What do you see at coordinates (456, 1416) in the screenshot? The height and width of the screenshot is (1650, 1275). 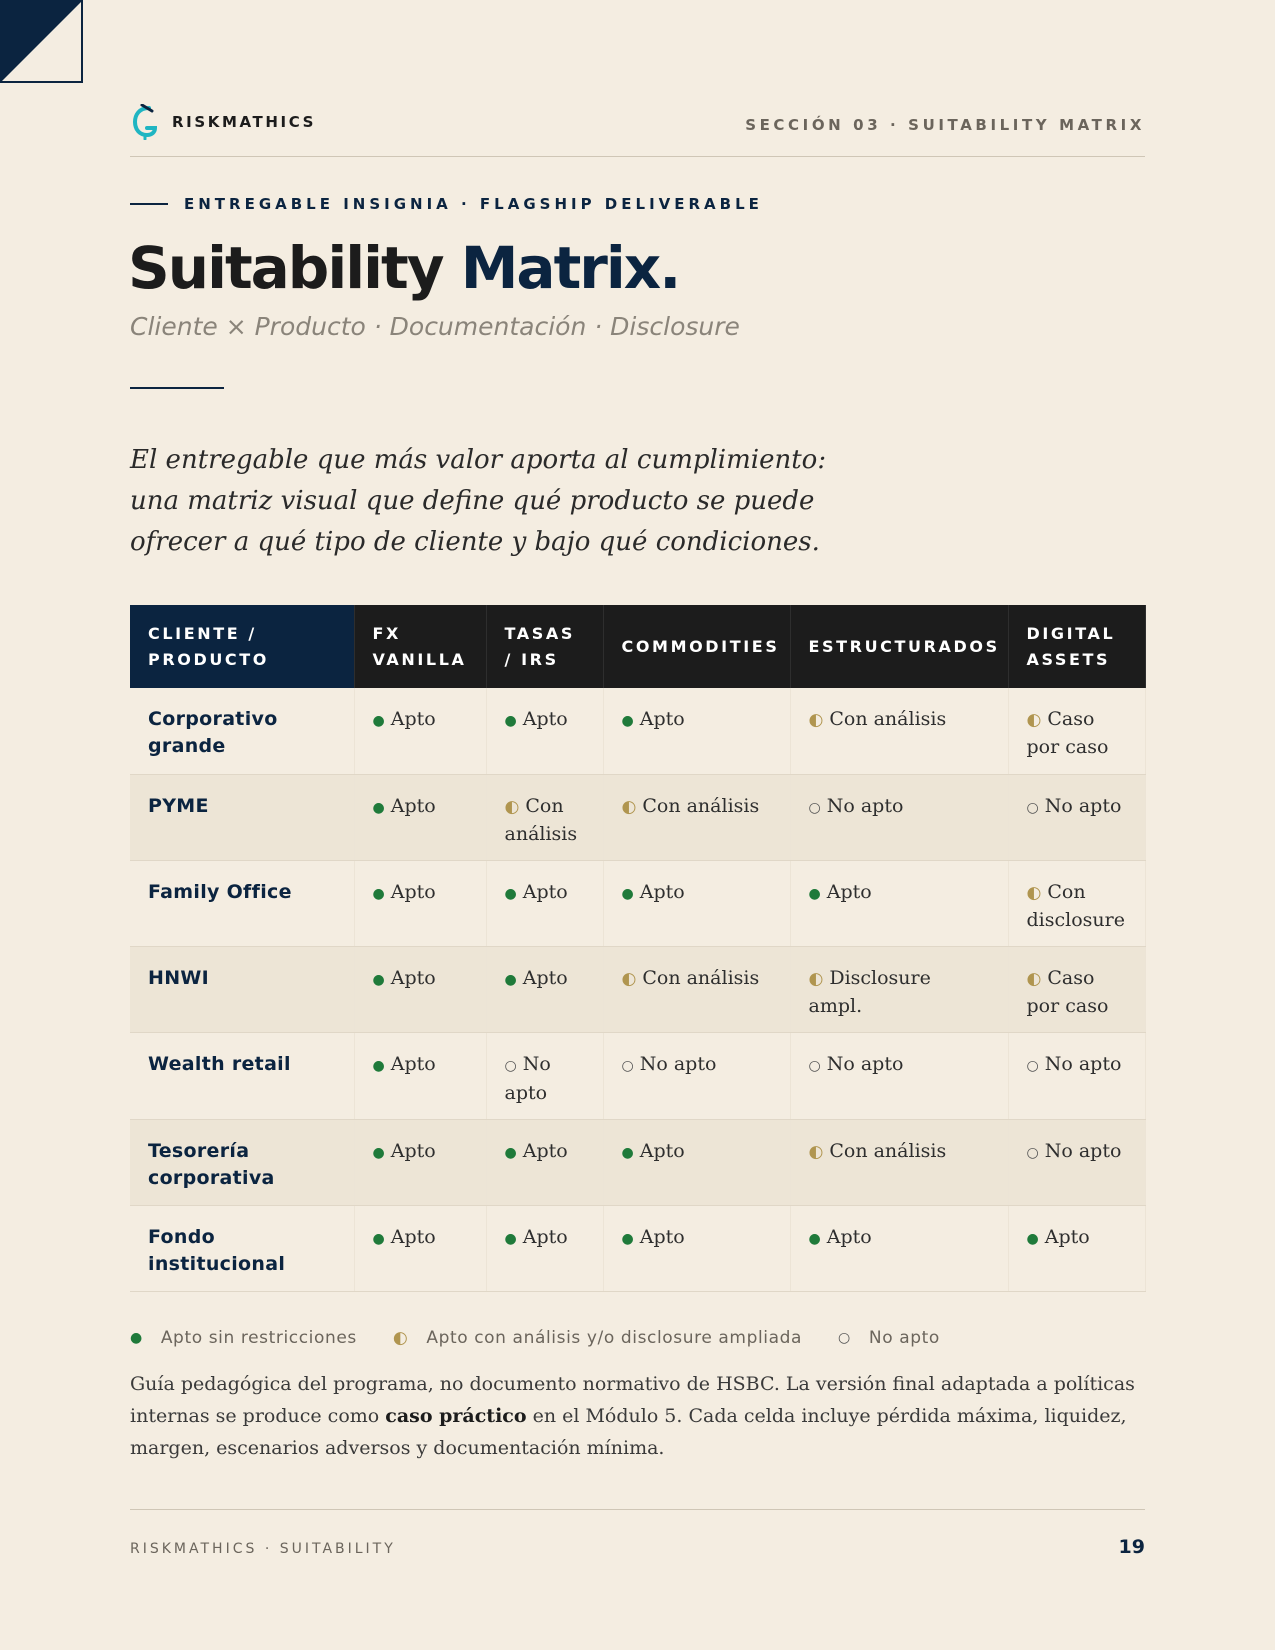 I see `note-bold: caso práctico` at bounding box center [456, 1416].